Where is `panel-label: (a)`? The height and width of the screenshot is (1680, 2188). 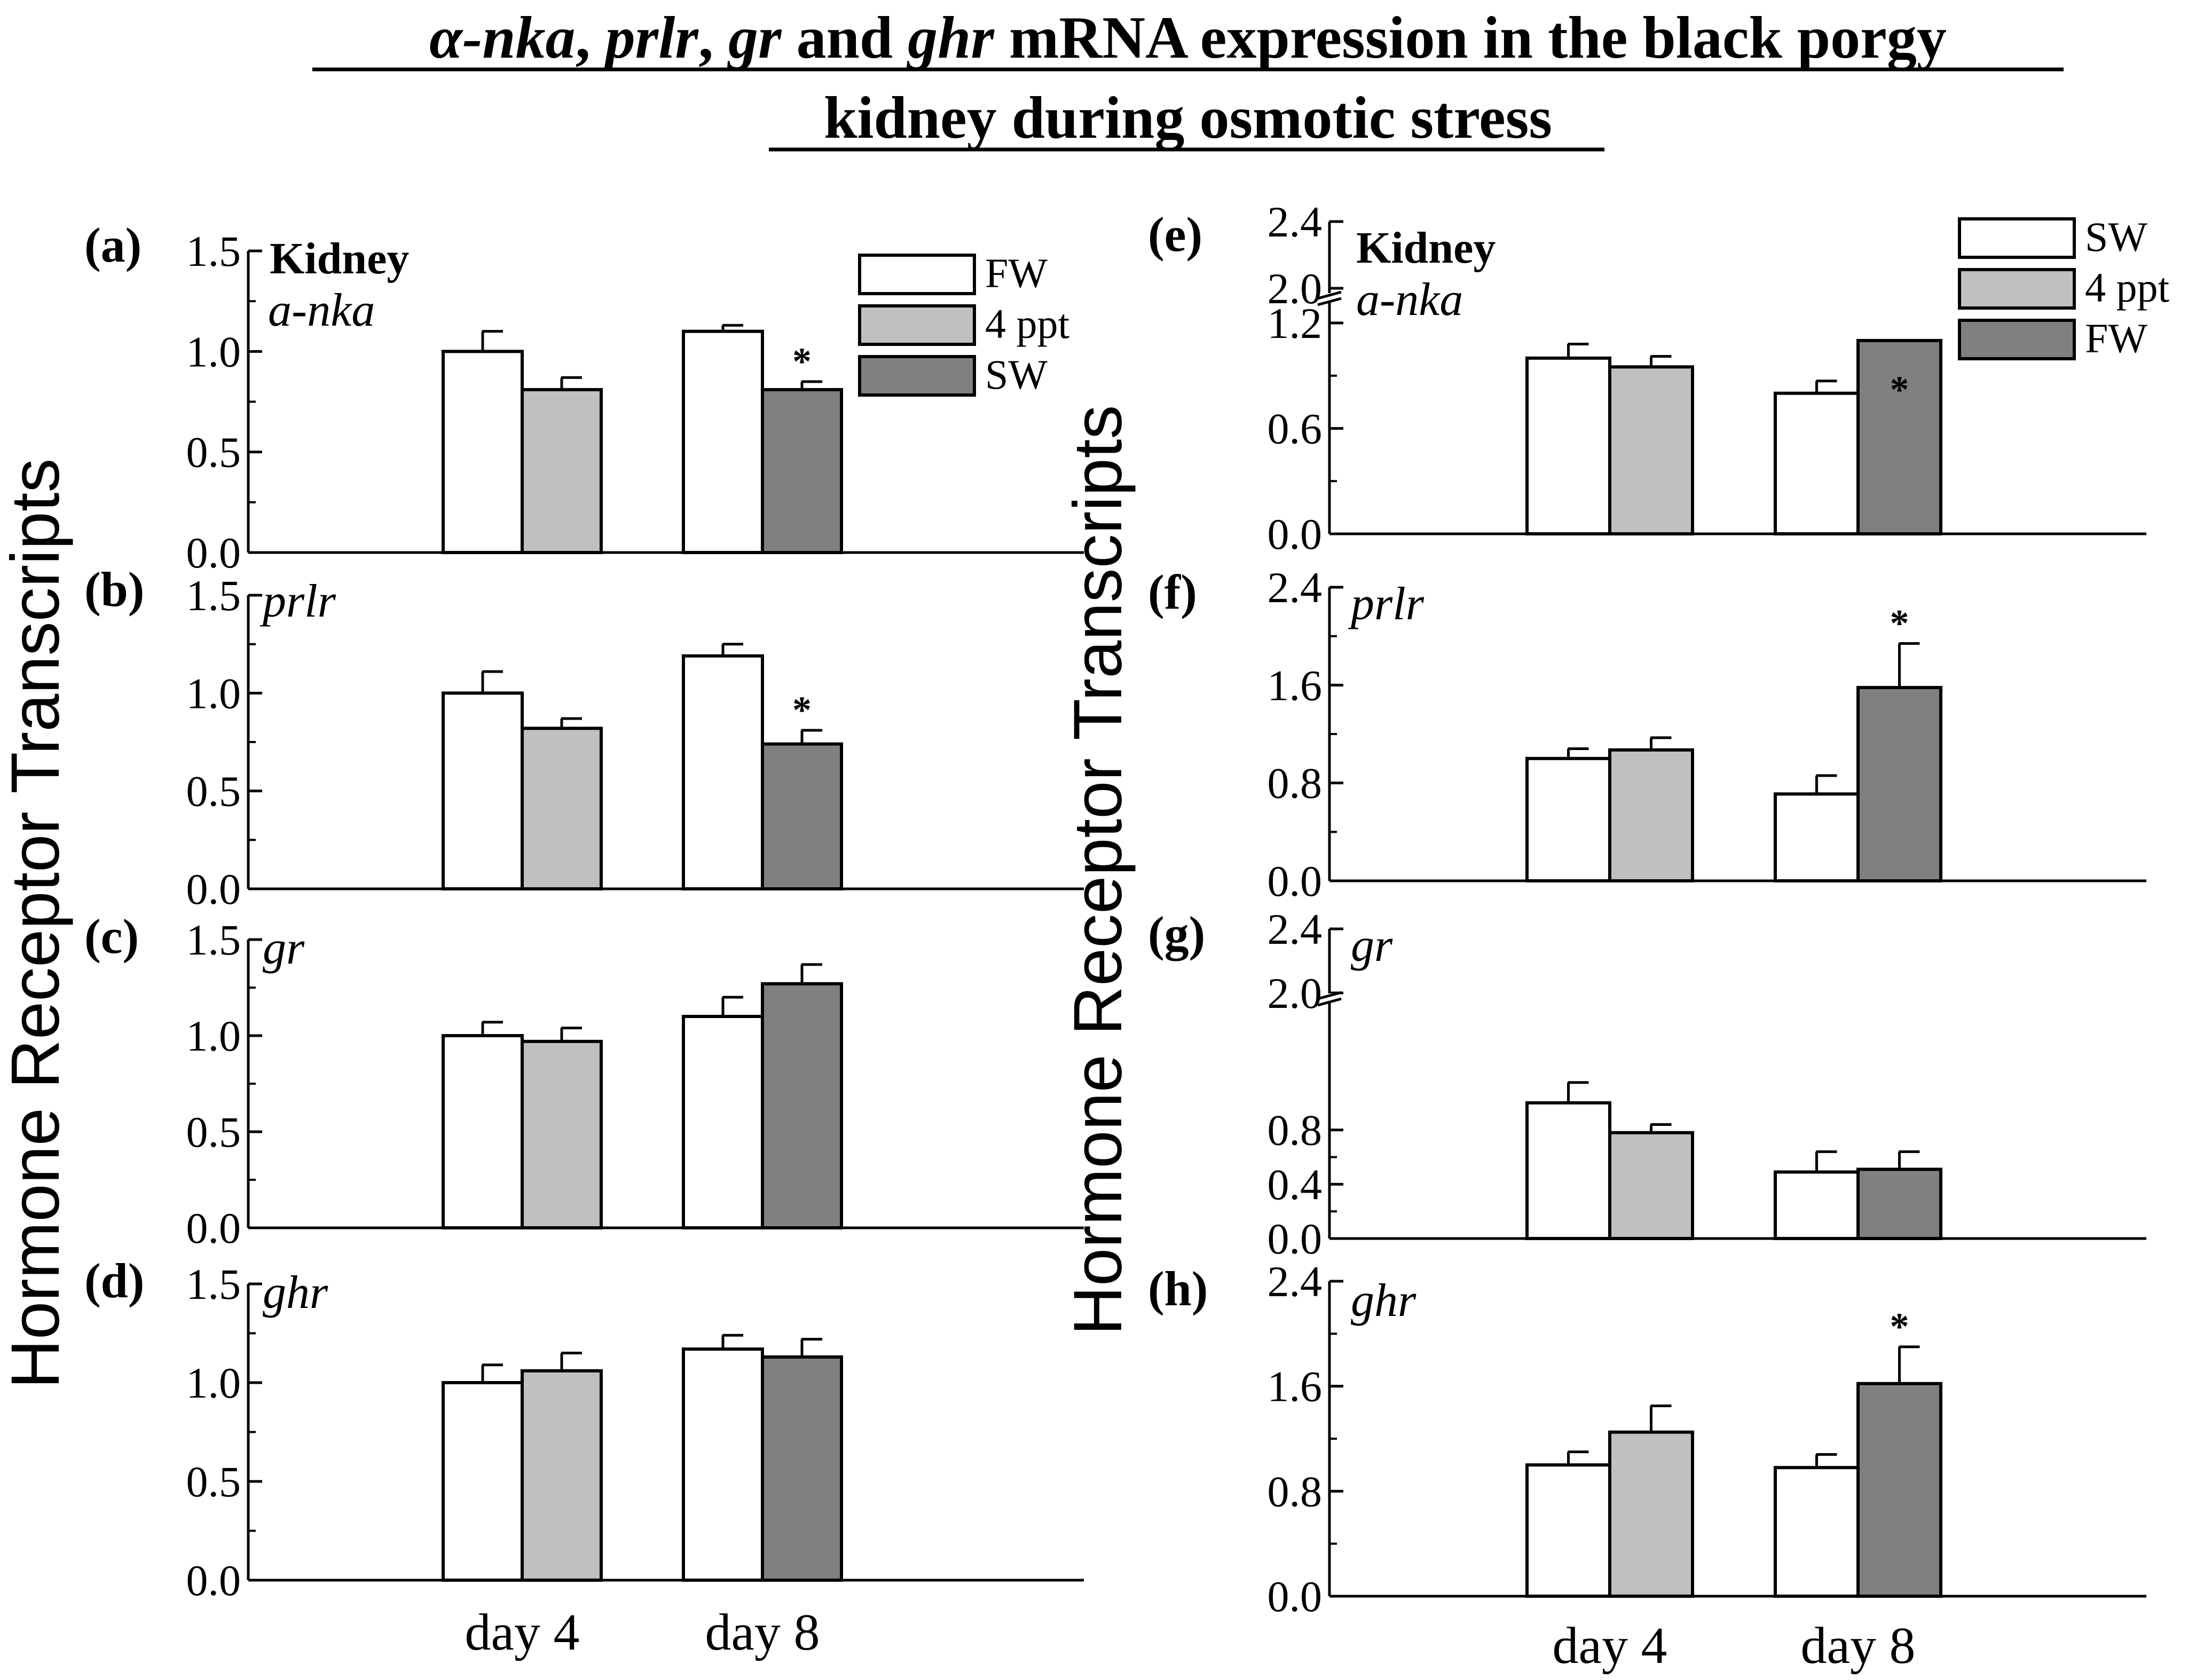
panel-label: (a) is located at coordinates (112, 245).